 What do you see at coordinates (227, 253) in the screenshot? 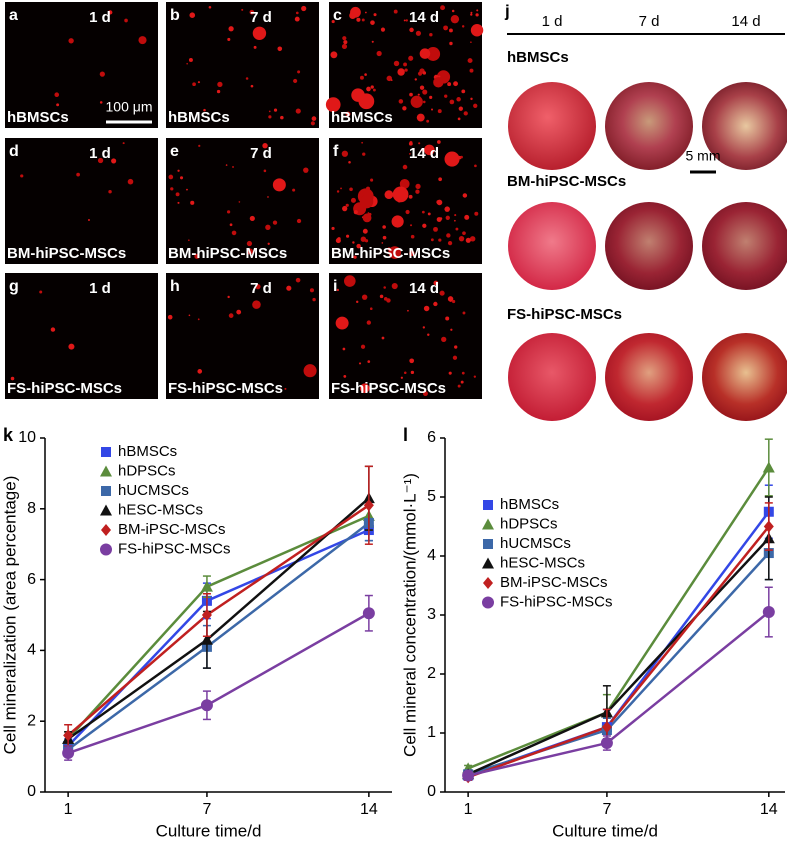
I see `cell-label: BM-hiPSC-MSCs` at bounding box center [227, 253].